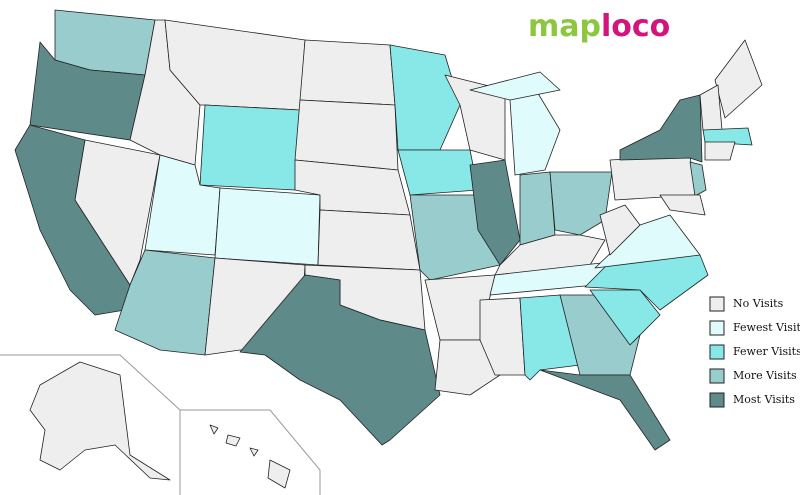  Describe the element at coordinates (765, 375) in the screenshot. I see `legend-label: More Visits` at that location.